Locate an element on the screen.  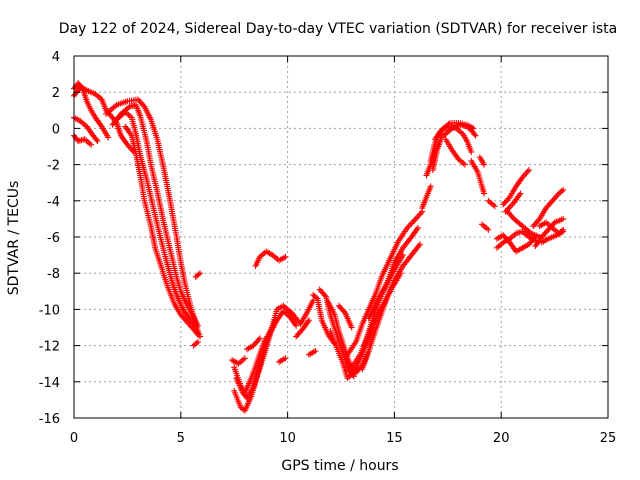
y-tick-label: -16 is located at coordinates (49, 419).